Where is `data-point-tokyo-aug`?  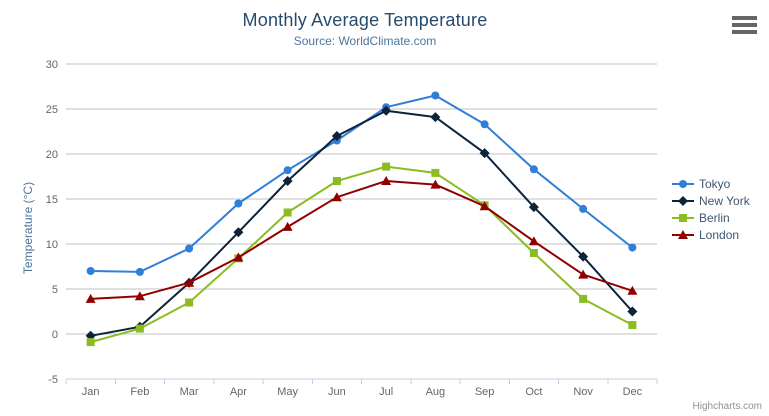
data-point-tokyo-aug is located at coordinates (435, 95).